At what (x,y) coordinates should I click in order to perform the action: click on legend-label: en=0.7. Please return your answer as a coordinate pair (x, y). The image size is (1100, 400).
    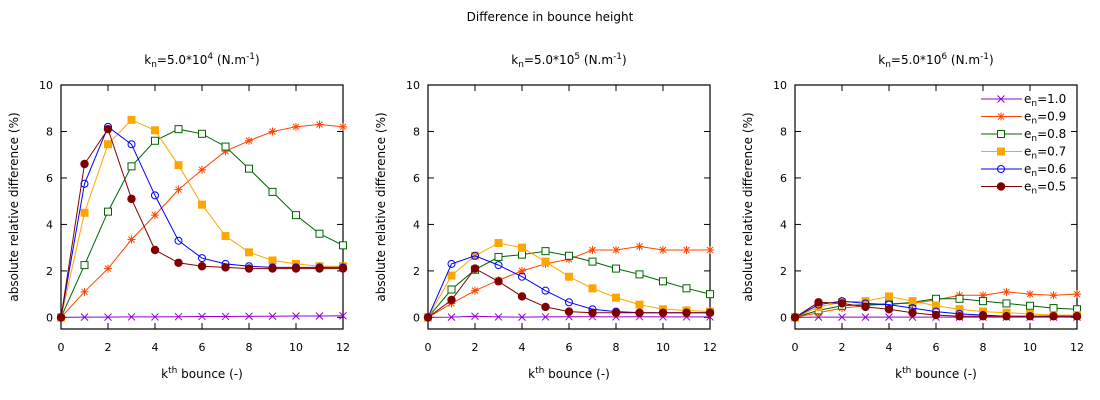
    Looking at the image, I should click on (1045, 153).